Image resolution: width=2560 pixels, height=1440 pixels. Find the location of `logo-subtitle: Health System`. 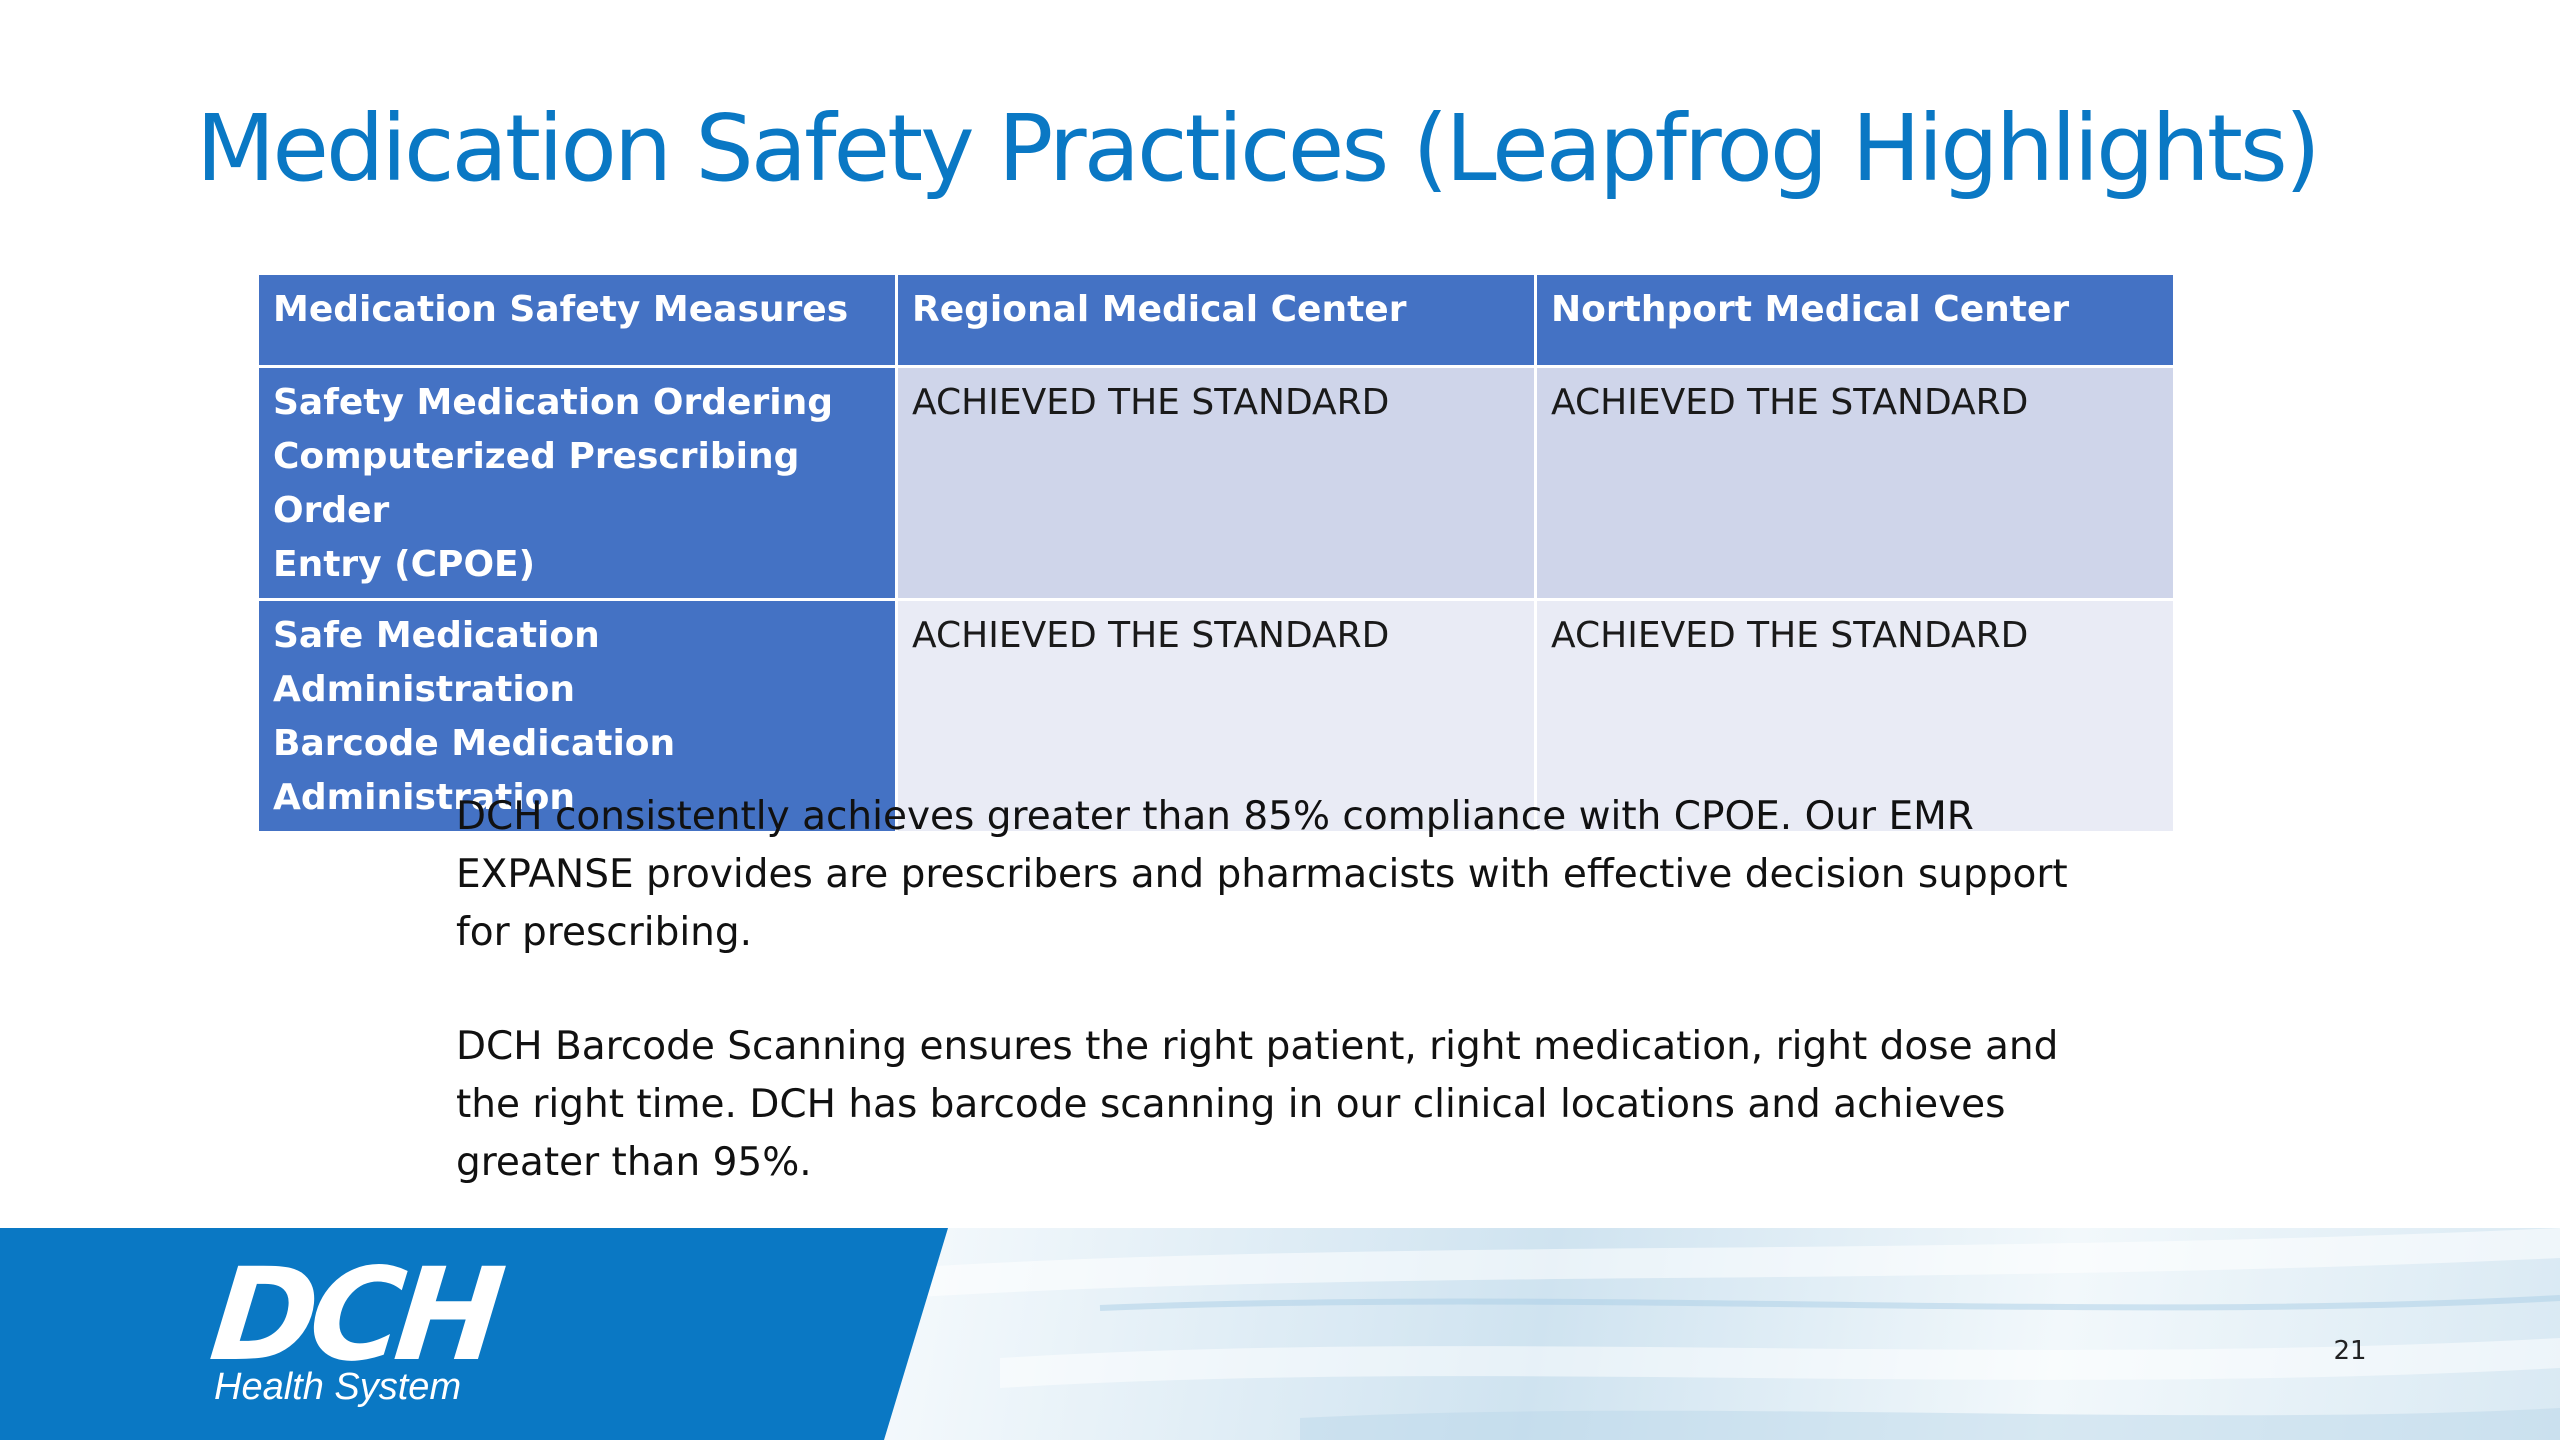

logo-subtitle: Health System is located at coordinates (338, 1387).